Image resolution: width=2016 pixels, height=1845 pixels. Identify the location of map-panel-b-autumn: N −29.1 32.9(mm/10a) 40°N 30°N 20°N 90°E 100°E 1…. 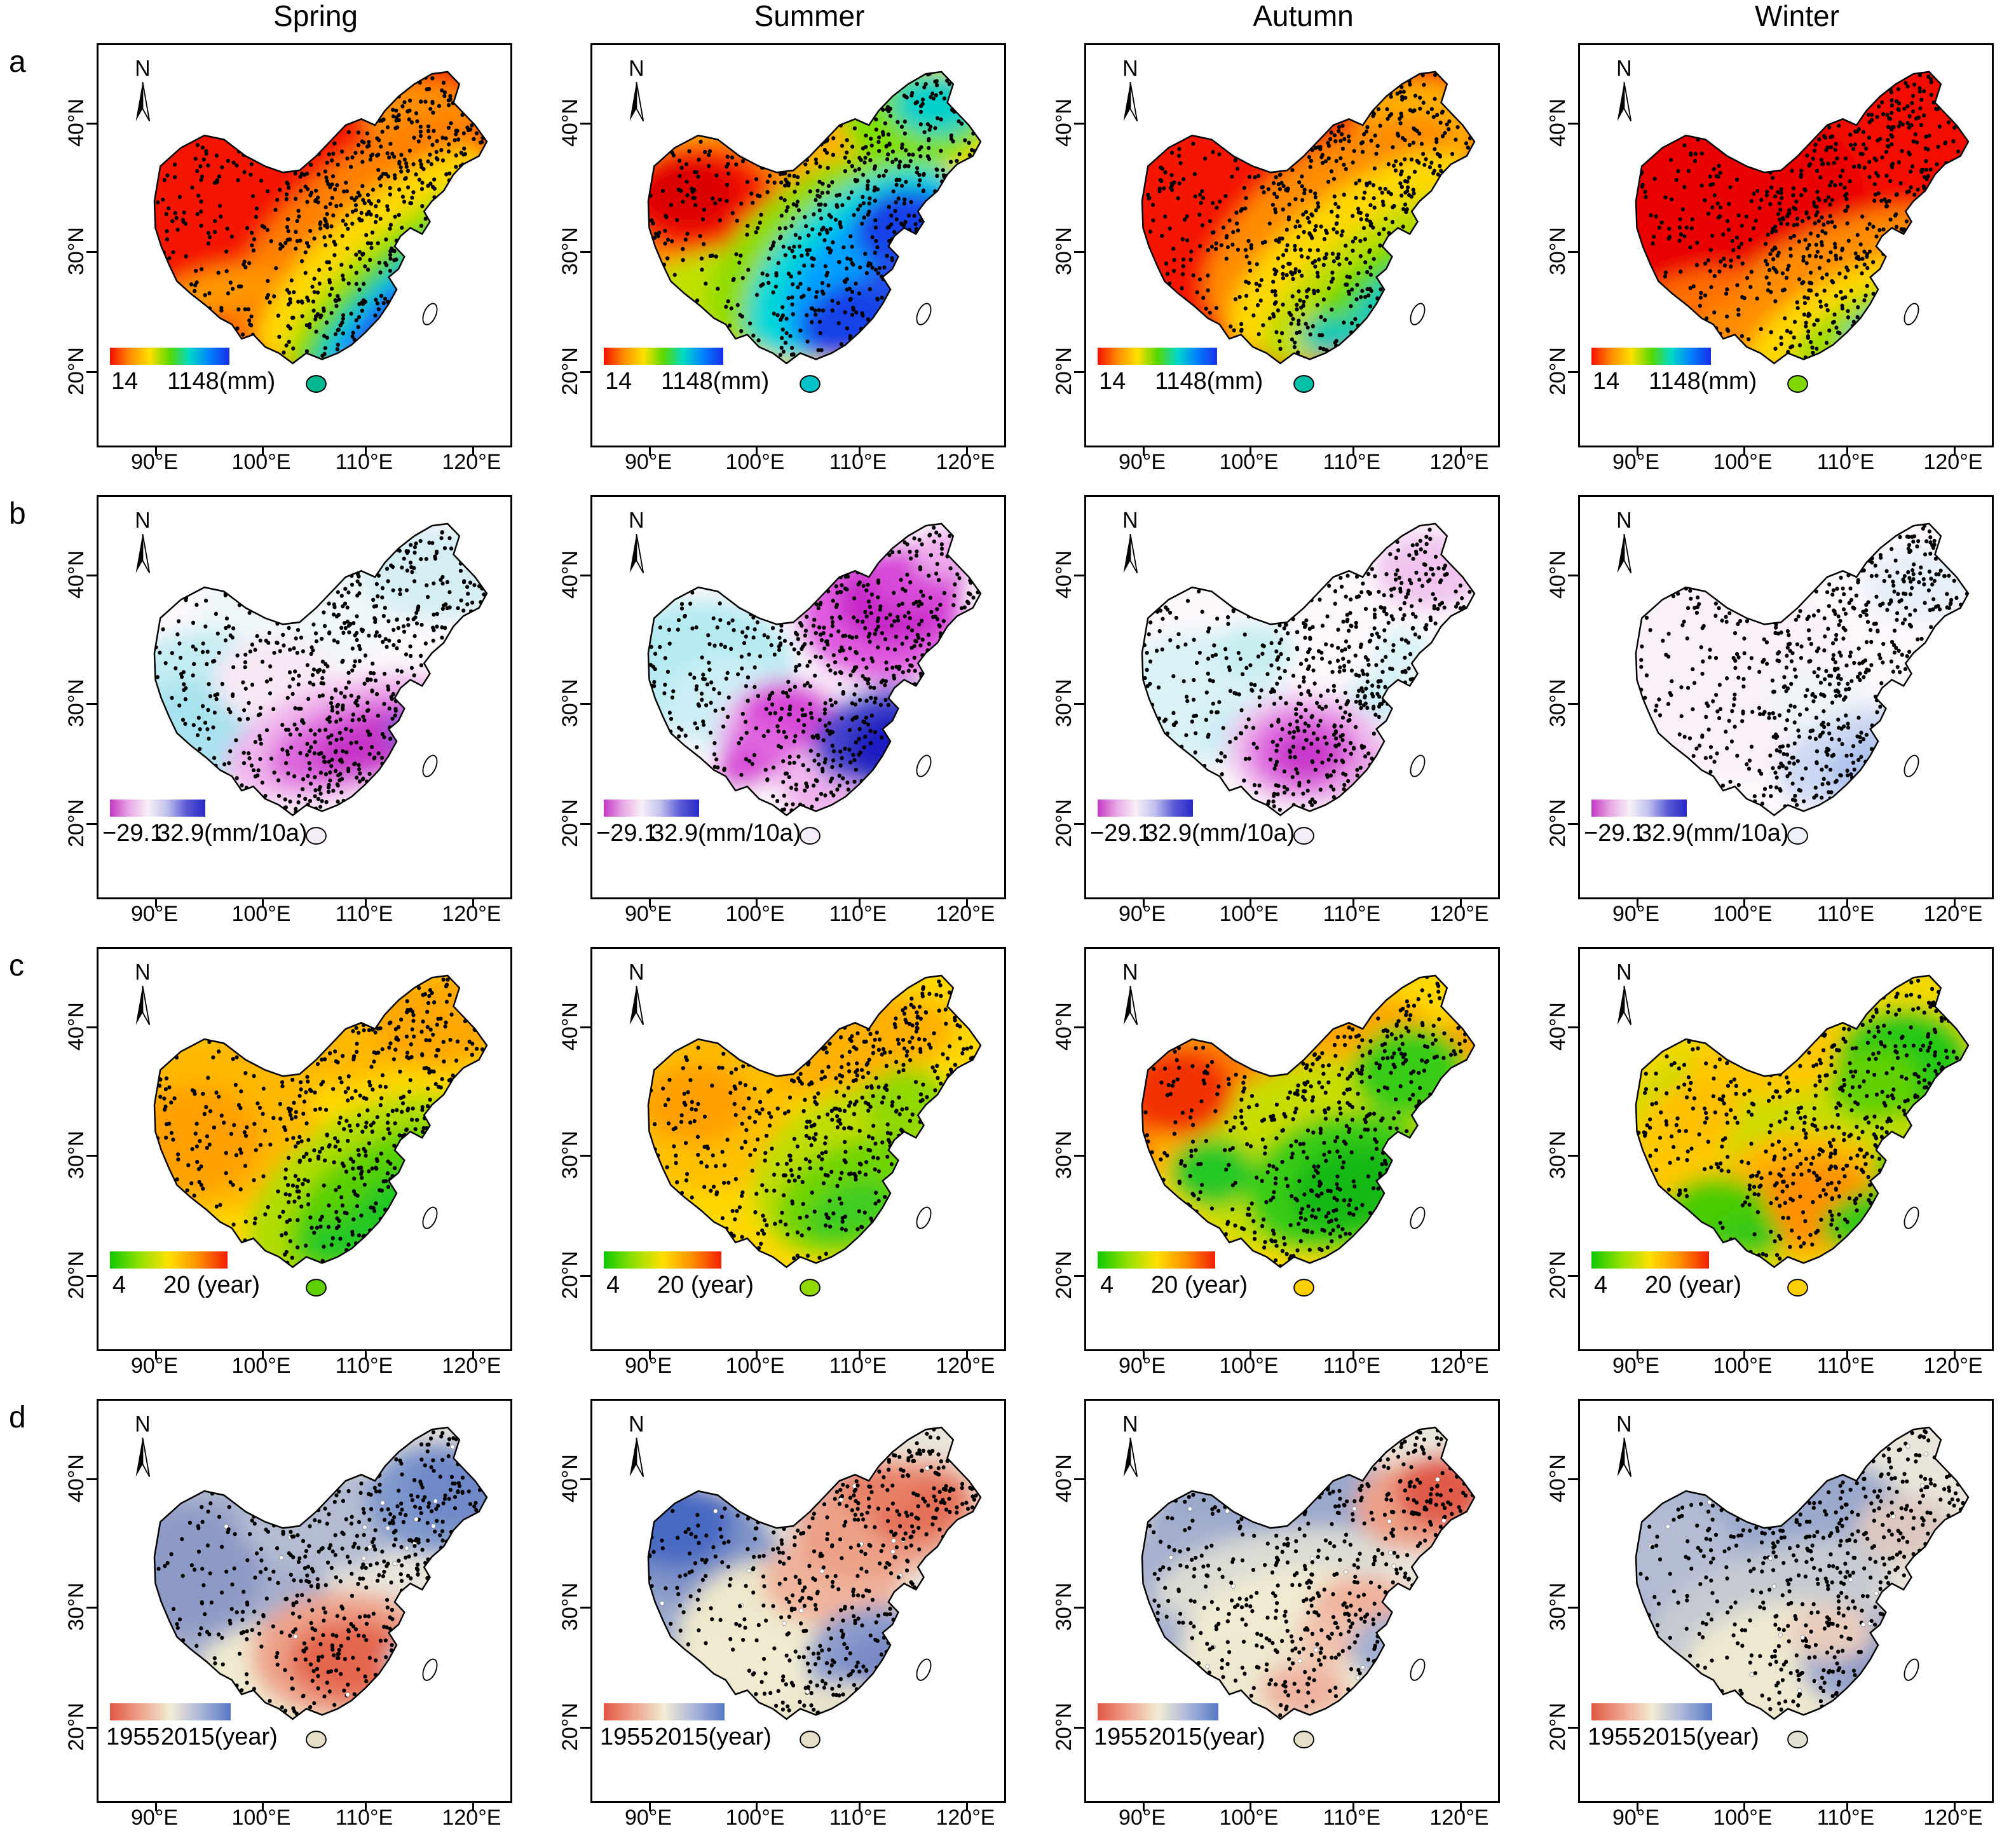
(1275, 715).